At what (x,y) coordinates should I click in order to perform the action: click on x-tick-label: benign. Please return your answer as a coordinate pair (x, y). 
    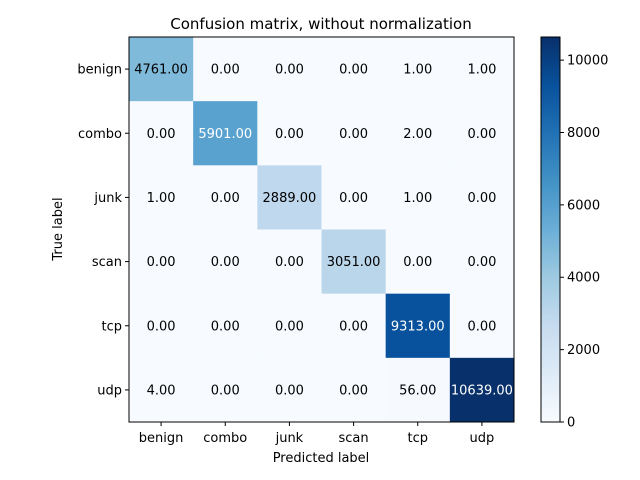
    Looking at the image, I should click on (161, 438).